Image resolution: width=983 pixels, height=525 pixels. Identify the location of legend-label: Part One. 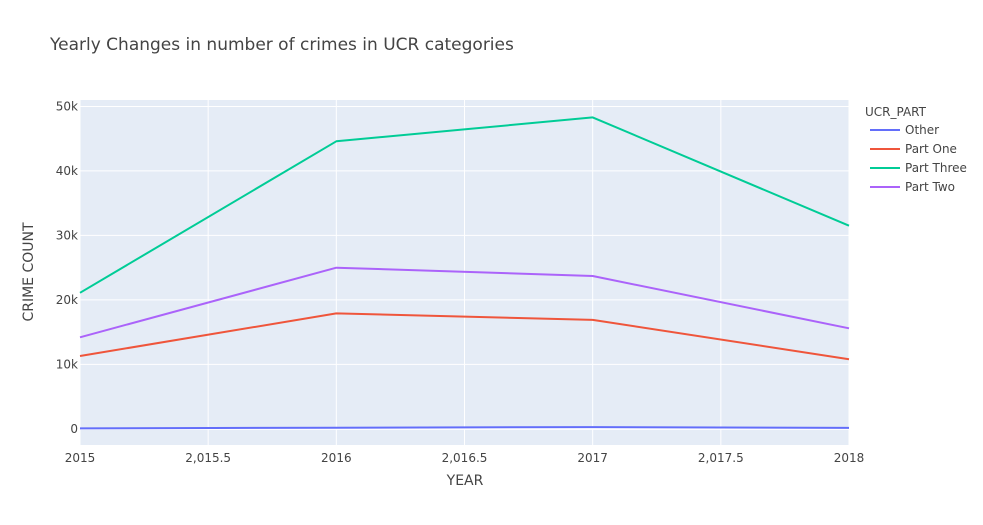
(931, 149).